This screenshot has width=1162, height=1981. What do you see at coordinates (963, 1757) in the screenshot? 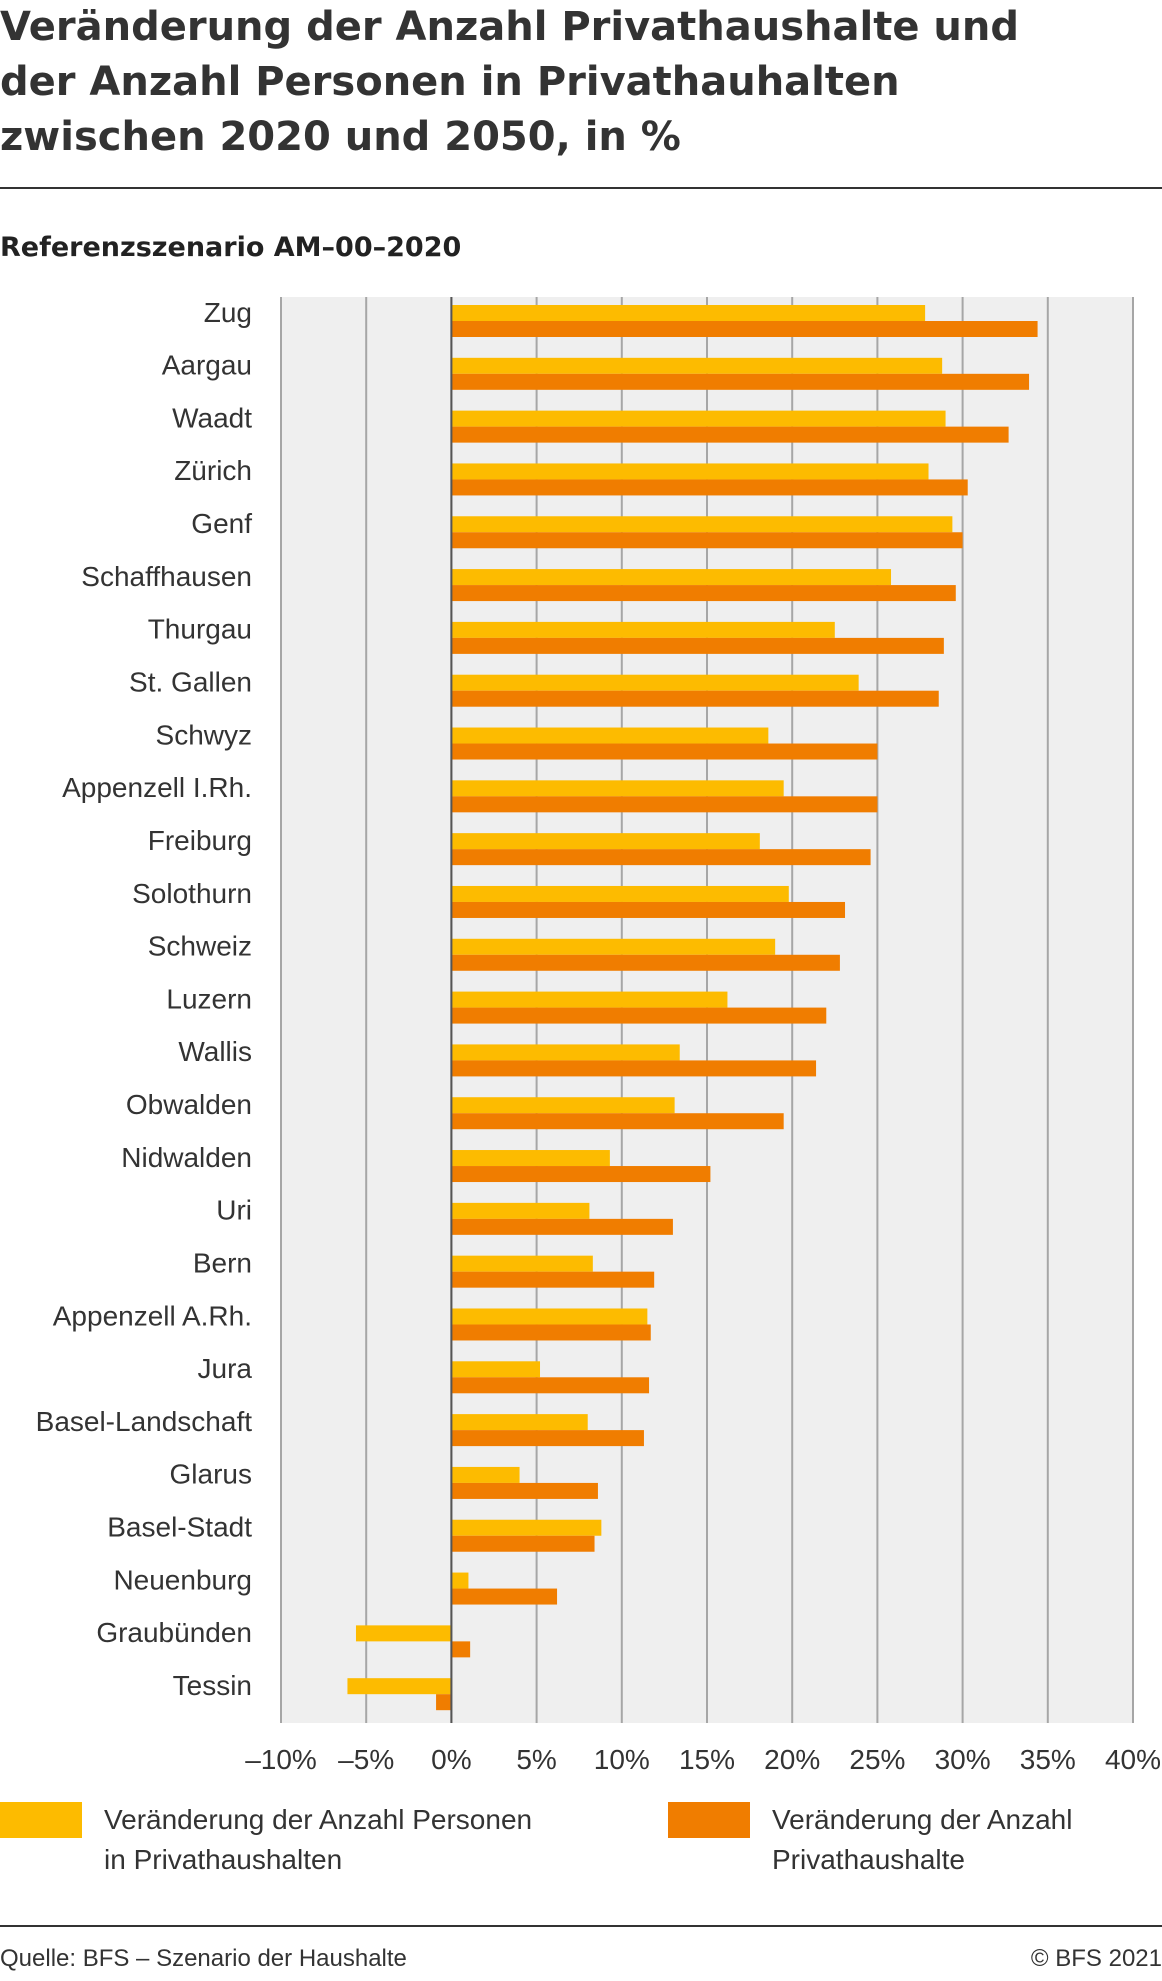
I see `x-tick-label: 30%` at bounding box center [963, 1757].